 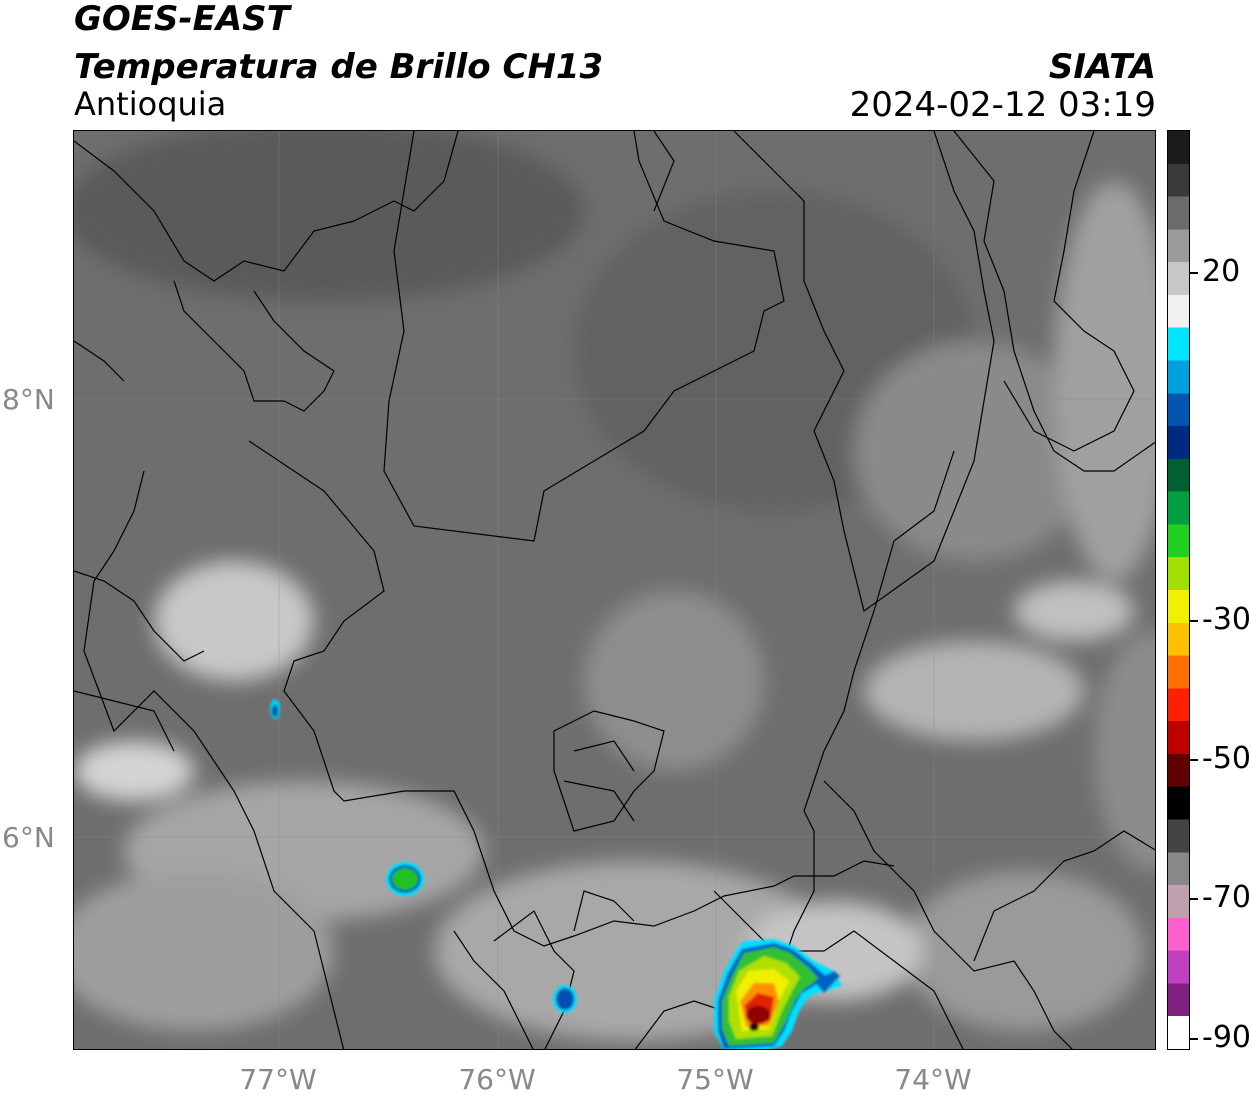 I want to click on convective-cells, so click(x=556, y=874).